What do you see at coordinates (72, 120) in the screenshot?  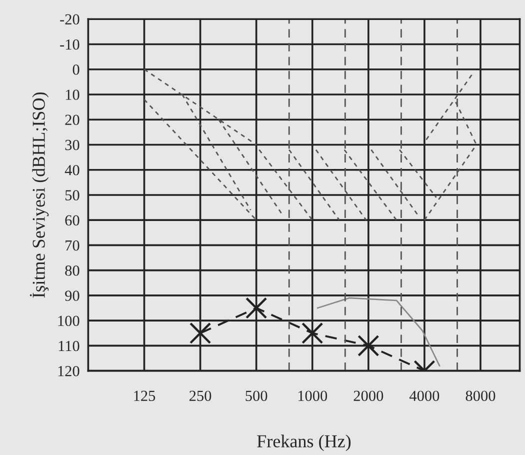 I see `y-tick-label: 20` at bounding box center [72, 120].